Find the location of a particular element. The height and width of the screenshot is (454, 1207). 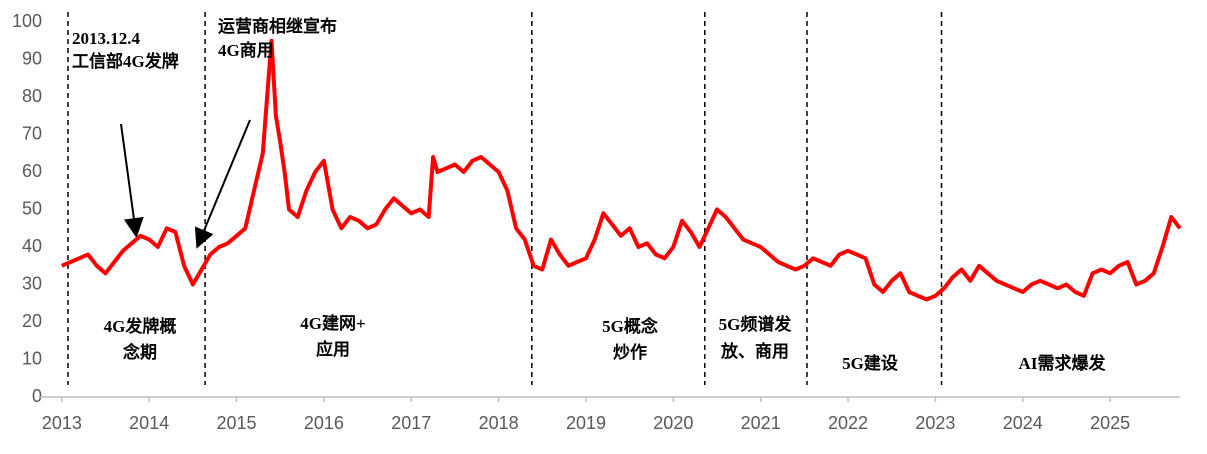

y-tick-label: 40 is located at coordinates (32, 246).